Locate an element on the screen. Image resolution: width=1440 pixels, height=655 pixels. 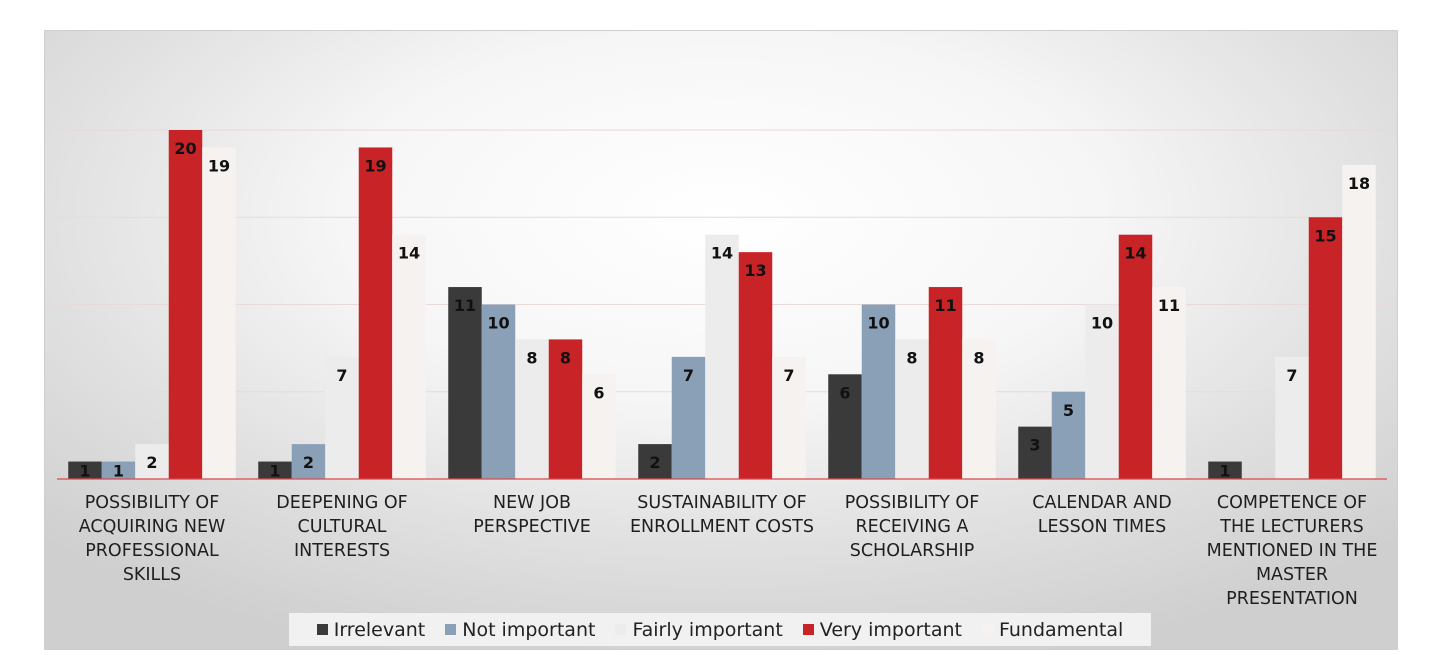
legend-item: Irrelevant is located at coordinates (371, 629).